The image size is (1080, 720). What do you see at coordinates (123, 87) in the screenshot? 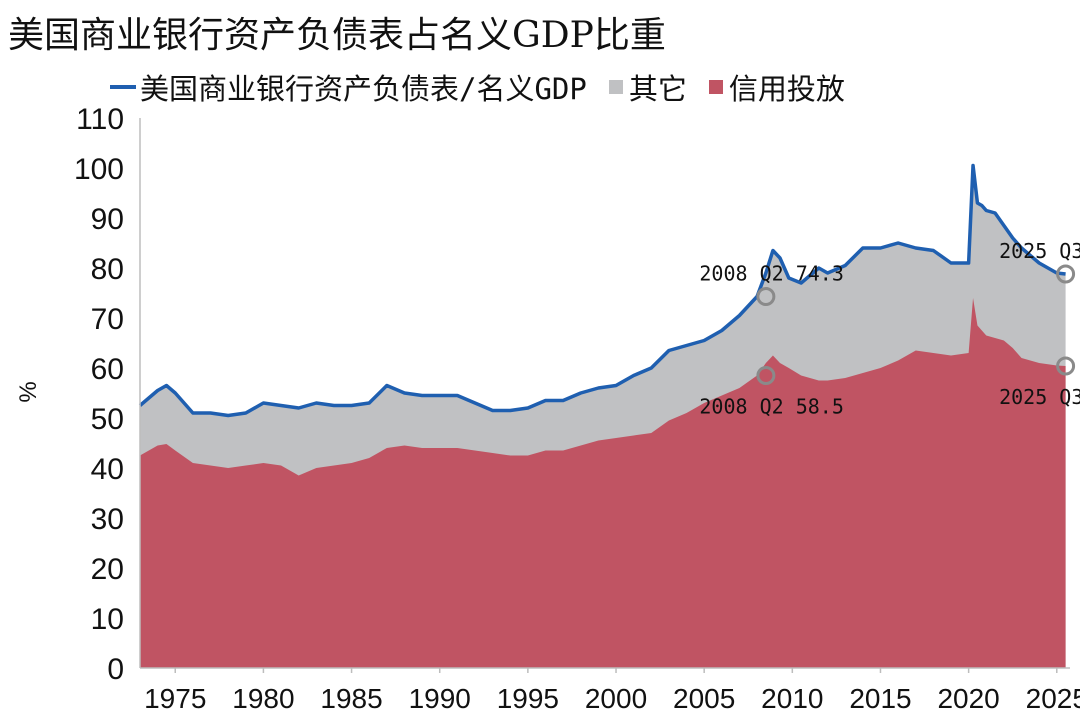
I see `legend-line-swatch` at bounding box center [123, 87].